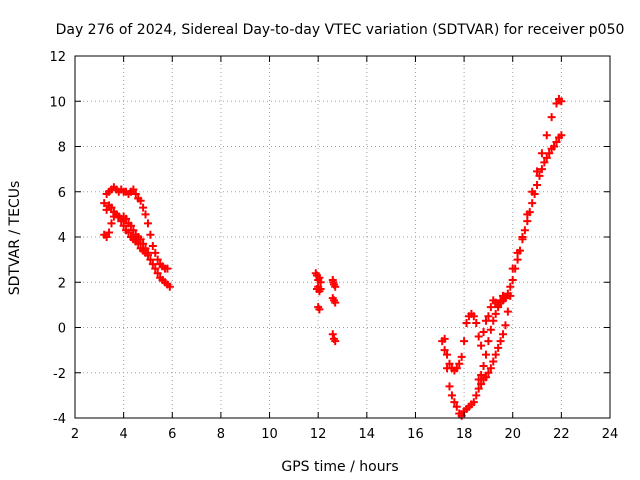  What do you see at coordinates (269, 434) in the screenshot?
I see `x-tick-label: 10` at bounding box center [269, 434].